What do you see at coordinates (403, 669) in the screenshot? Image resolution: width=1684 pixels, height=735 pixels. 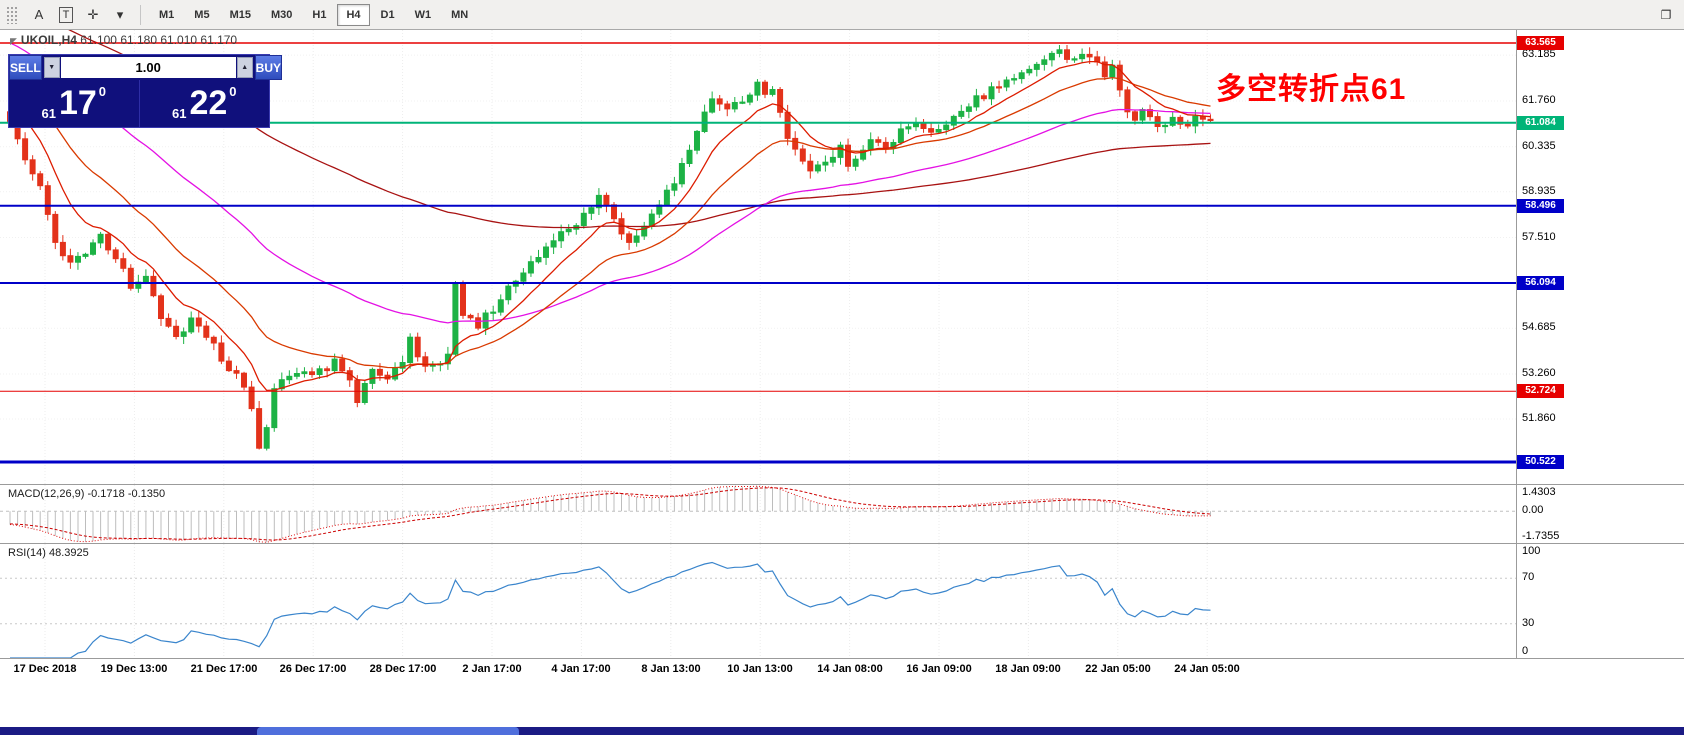 I see `time-axis-label: 28 Dec 17:00` at bounding box center [403, 669].